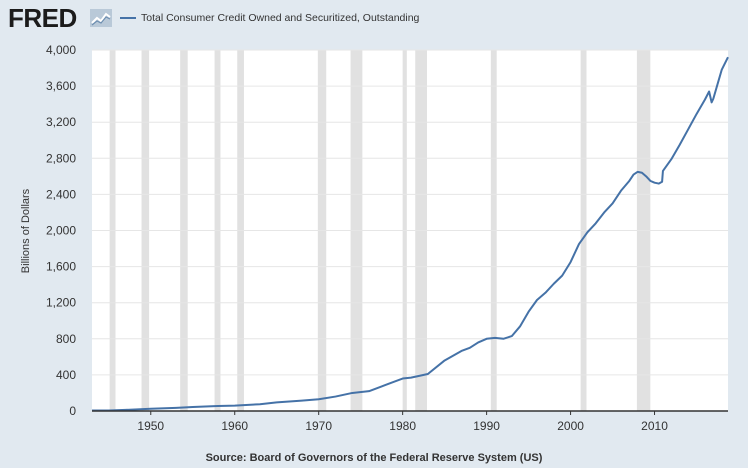  What do you see at coordinates (61, 122) in the screenshot?
I see `y-tick-label: 3,200` at bounding box center [61, 122].